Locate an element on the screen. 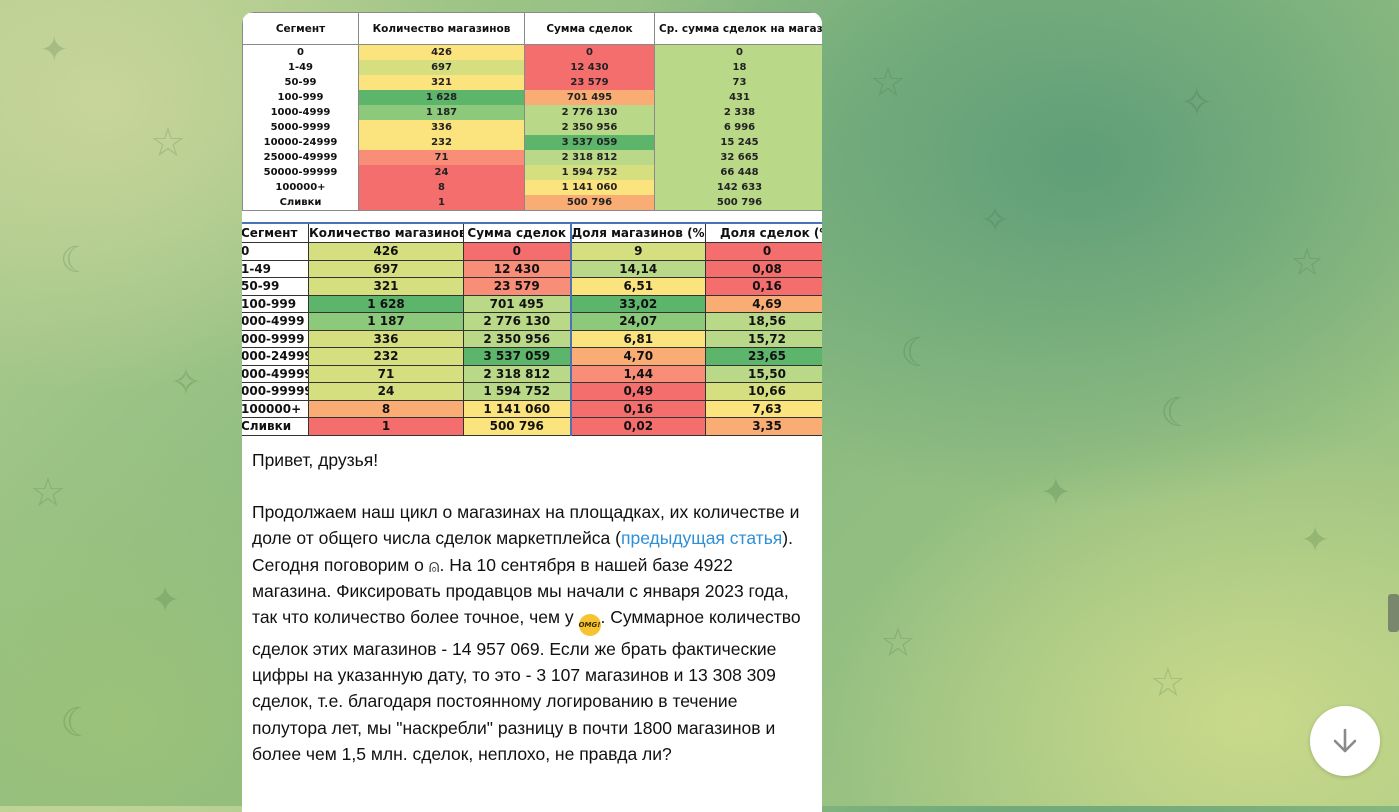 Image resolution: width=1399 pixels, height=812 pixels. arrow-down-icon is located at coordinates (1345, 740).